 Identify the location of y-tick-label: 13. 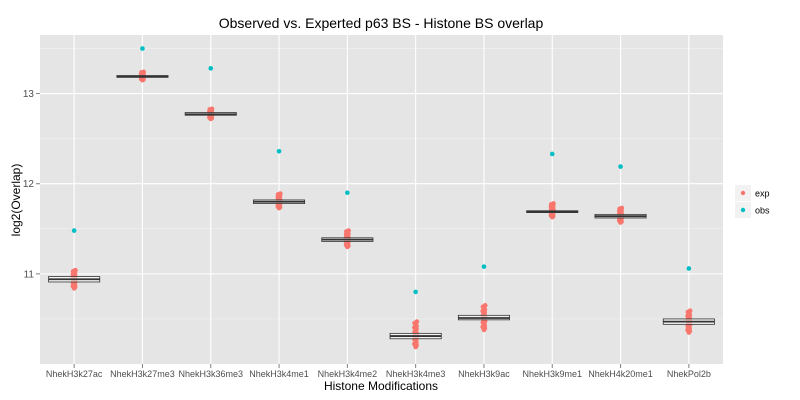
(29, 94).